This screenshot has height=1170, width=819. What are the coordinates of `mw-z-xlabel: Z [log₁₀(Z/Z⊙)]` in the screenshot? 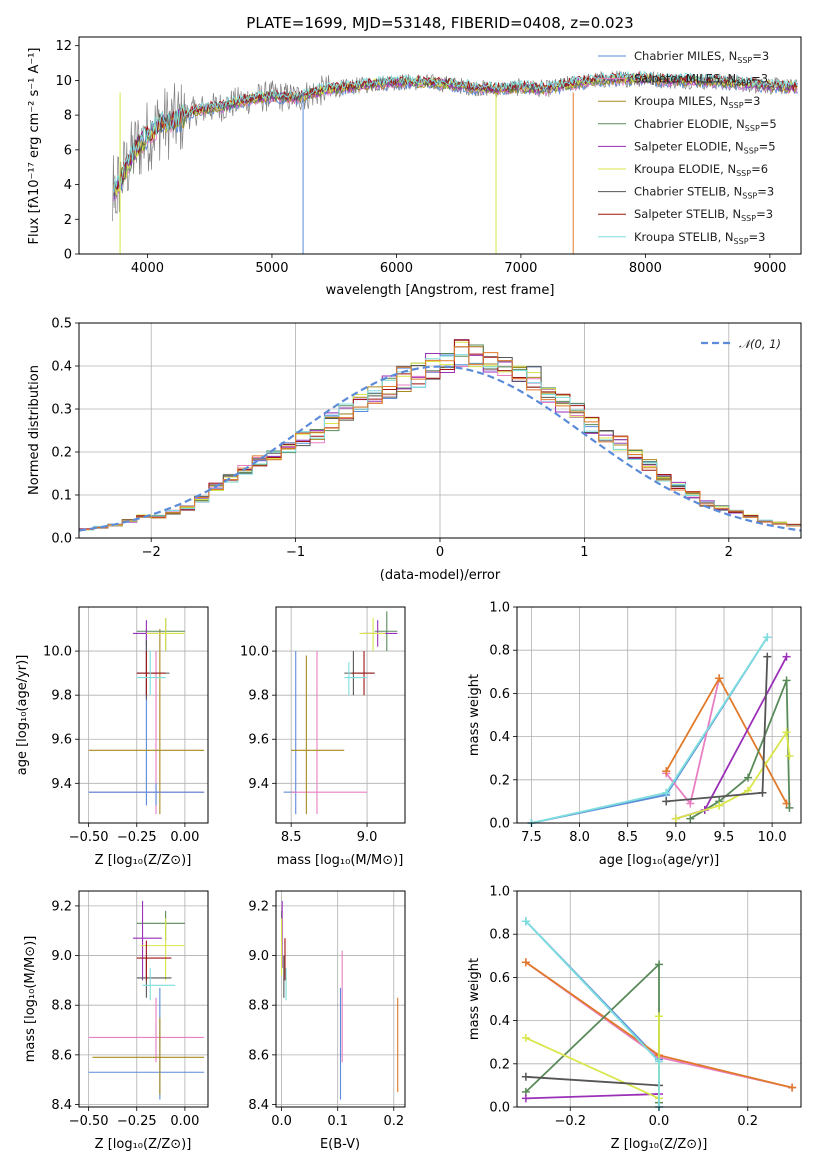 It's located at (659, 1144).